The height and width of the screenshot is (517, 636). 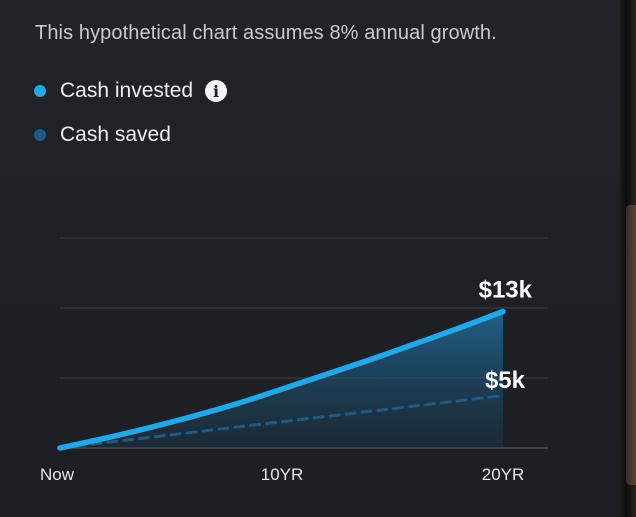 I want to click on device-edge-highlight, so click(x=631, y=345).